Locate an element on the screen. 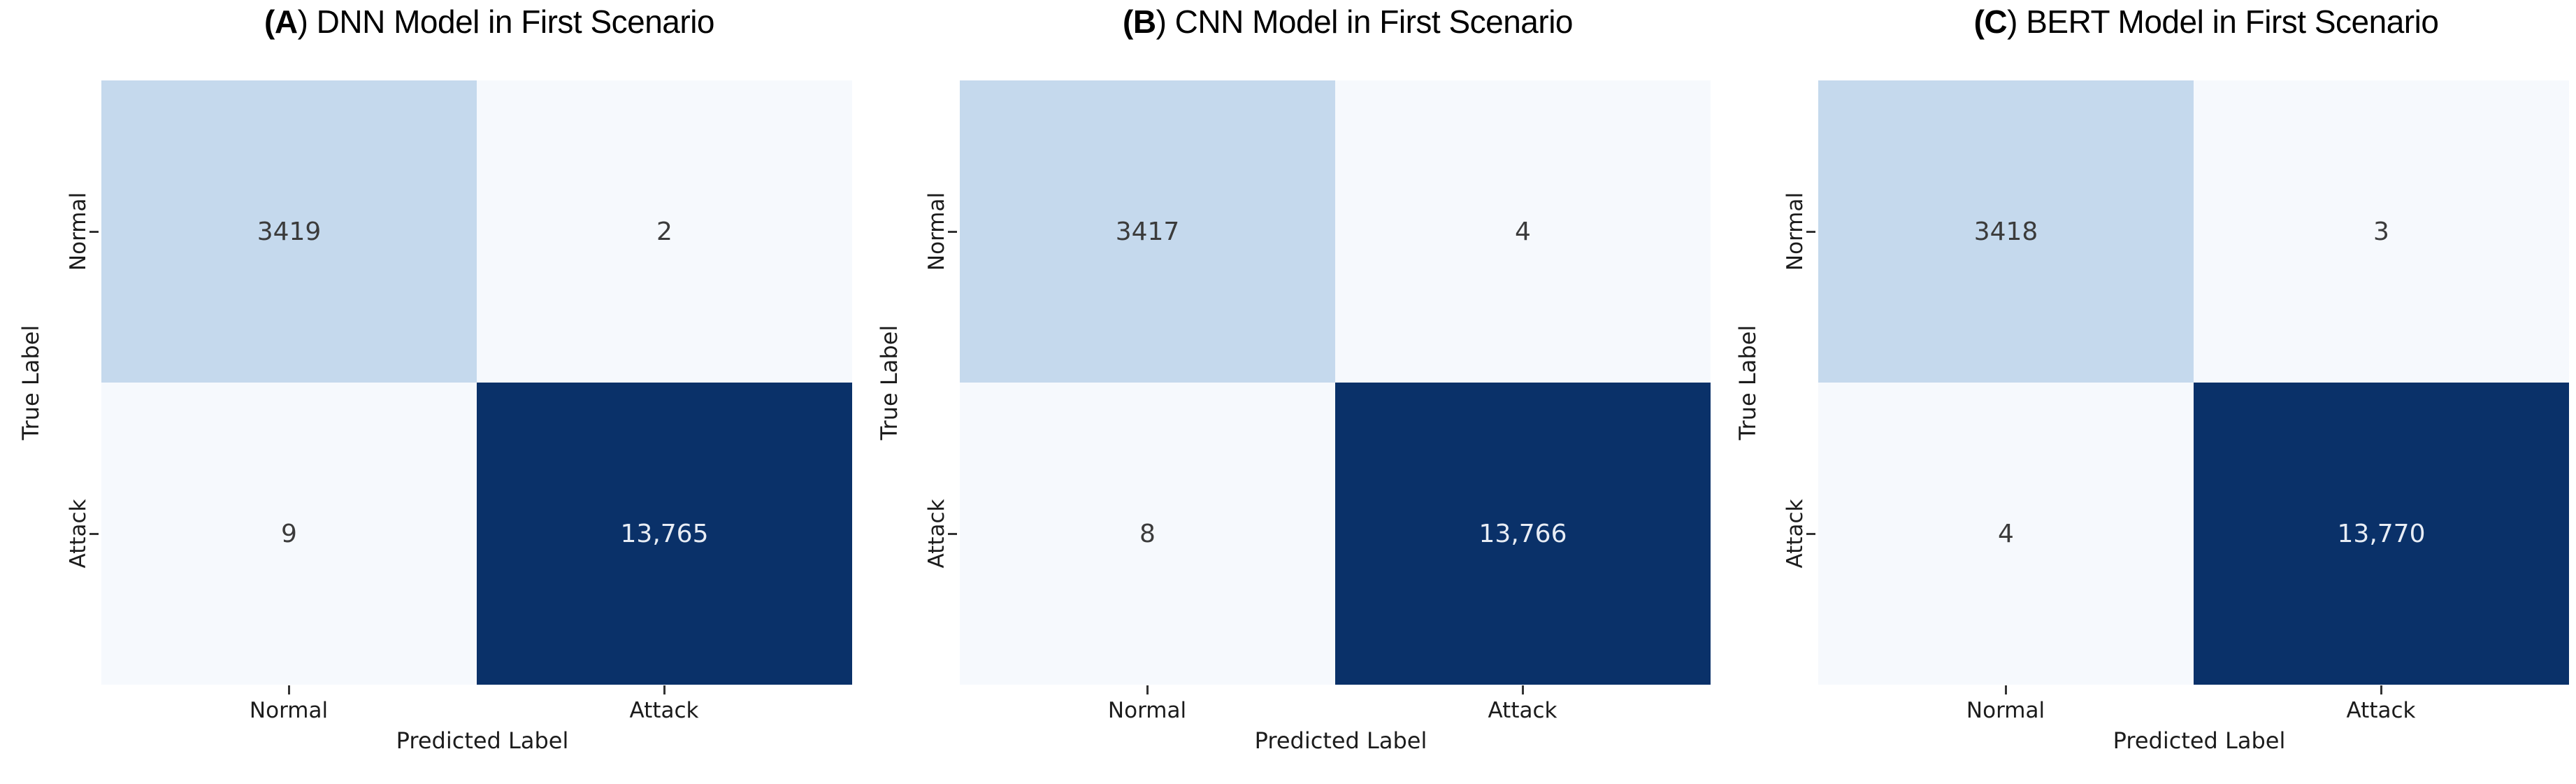  matrix-cell-true-attack-pred-attack: 13,766 is located at coordinates (1523, 534).